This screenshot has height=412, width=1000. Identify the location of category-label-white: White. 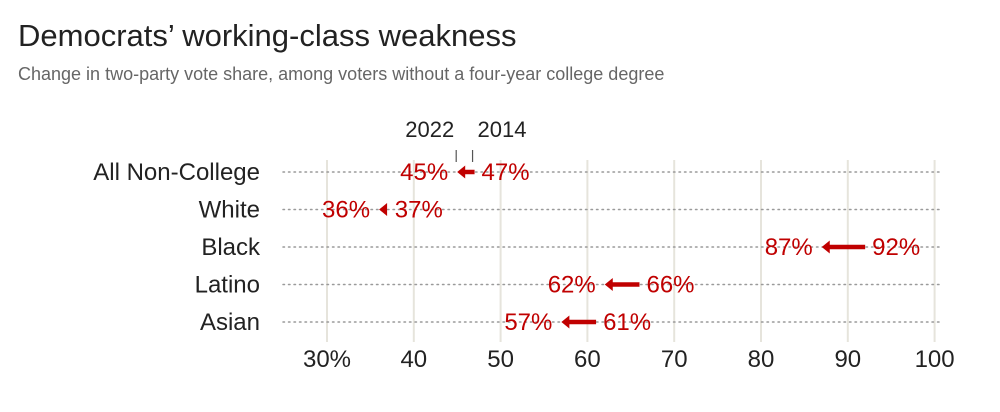
(229, 210).